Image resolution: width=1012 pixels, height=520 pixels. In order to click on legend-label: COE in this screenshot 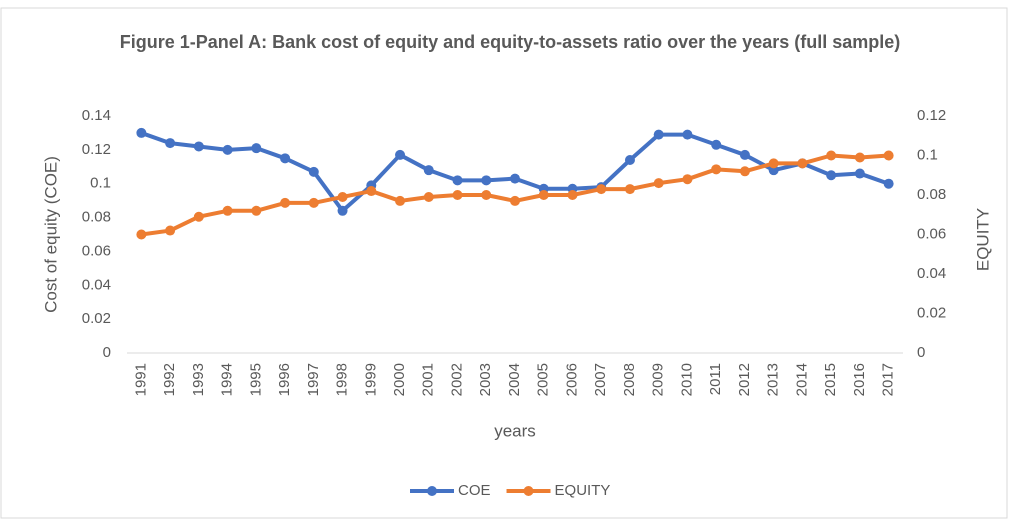, I will do `click(474, 490)`.